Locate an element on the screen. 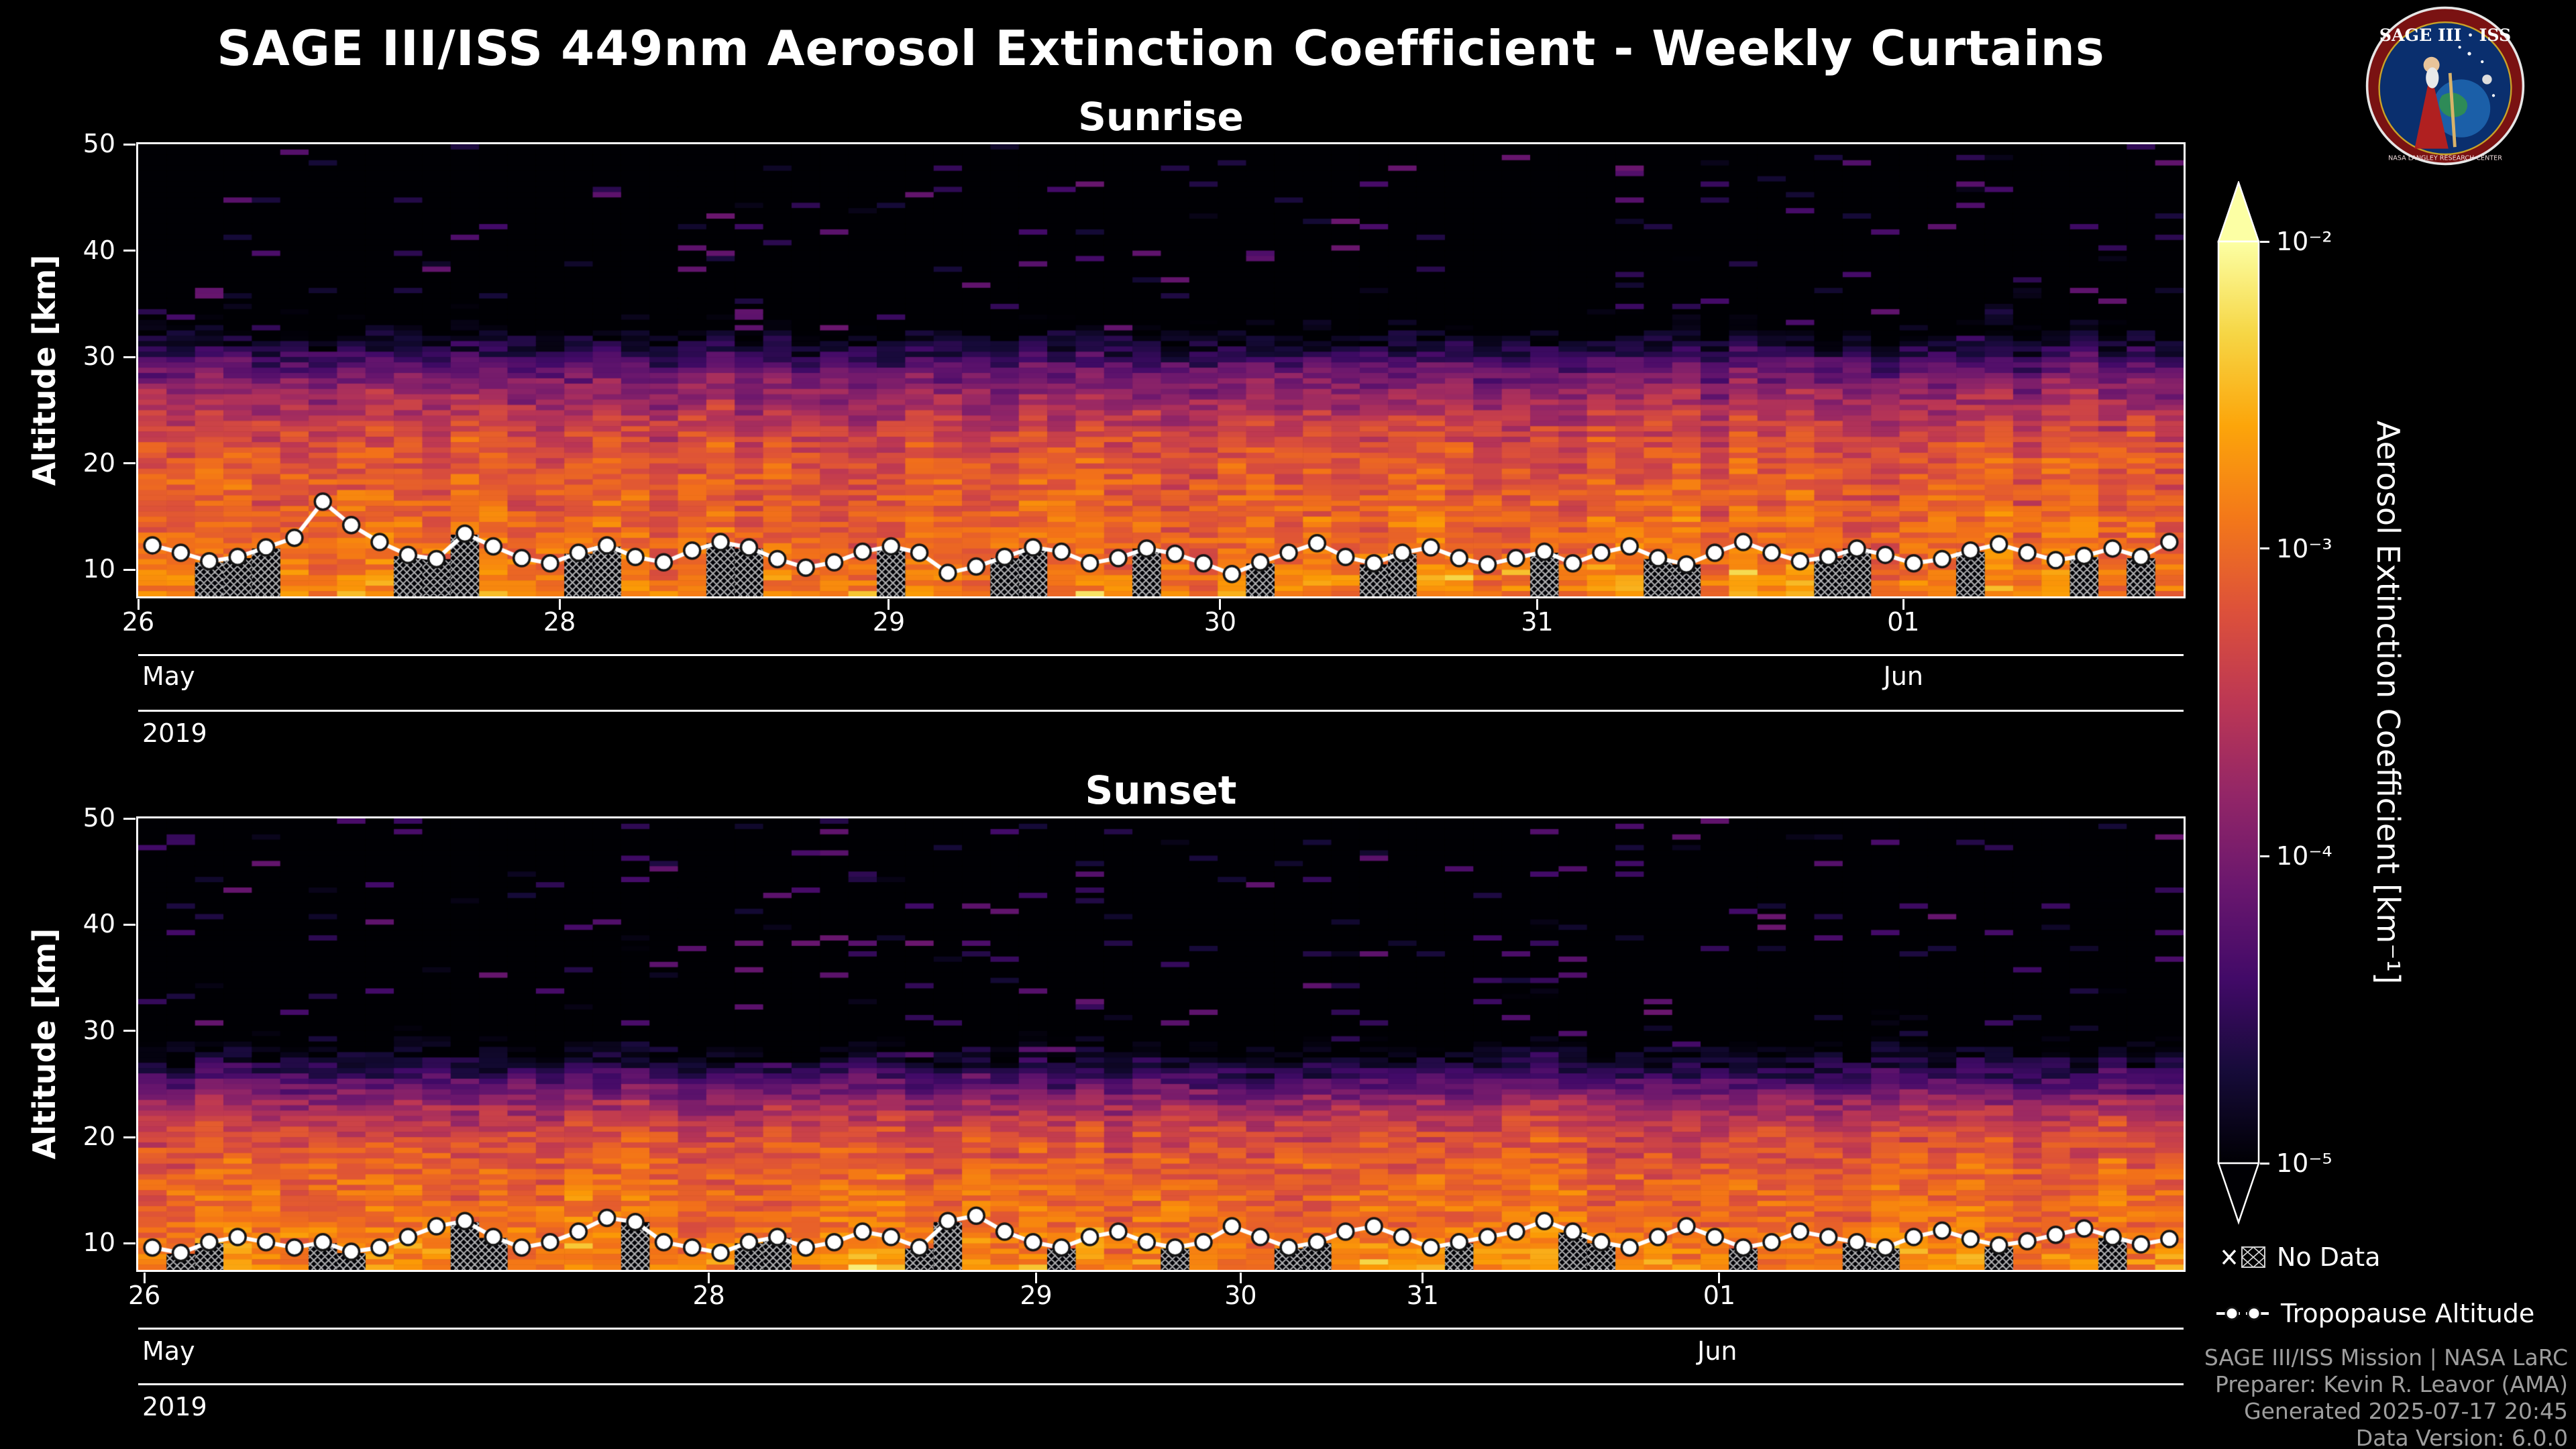 The width and height of the screenshot is (2576, 1449). colorbar-tick-label: 10⁻³ is located at coordinates (2304, 548).